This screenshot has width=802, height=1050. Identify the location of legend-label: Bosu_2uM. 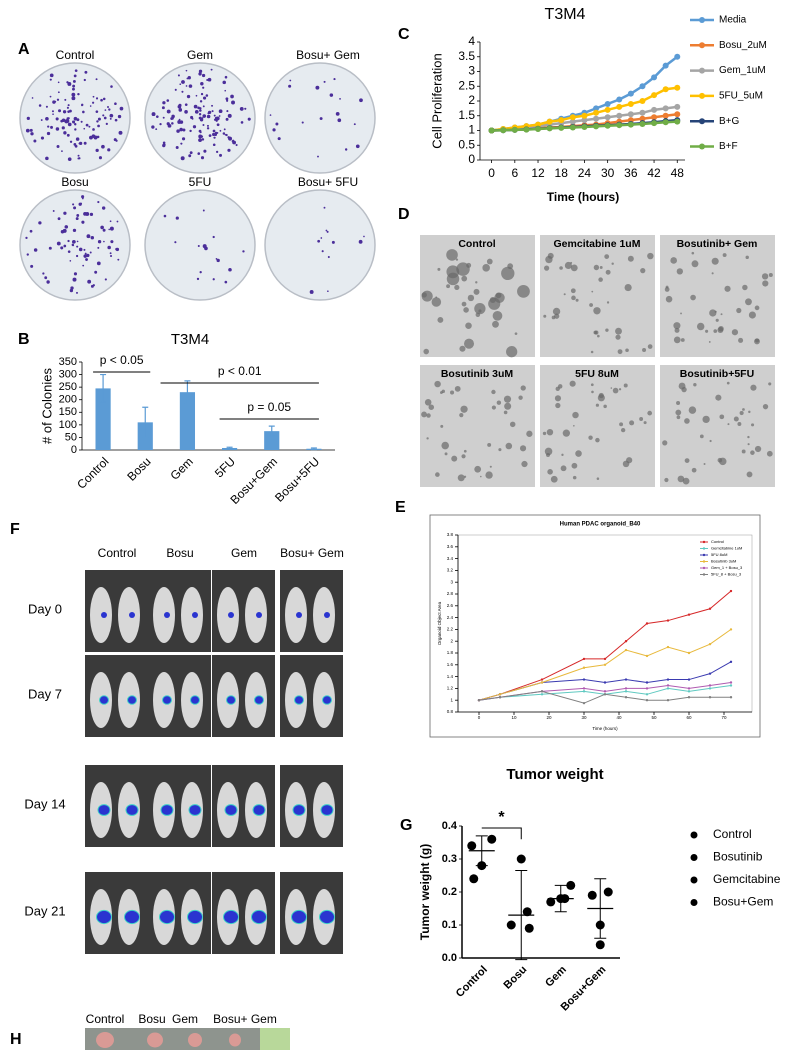
(743, 45).